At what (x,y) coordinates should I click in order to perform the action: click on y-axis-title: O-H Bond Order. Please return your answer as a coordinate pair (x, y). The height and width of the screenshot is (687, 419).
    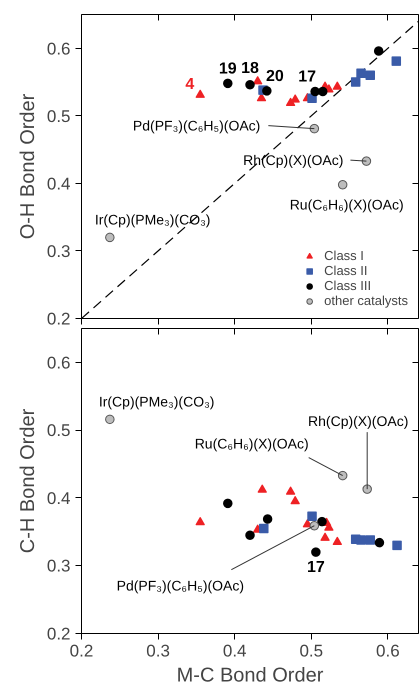
    Looking at the image, I should click on (27, 166).